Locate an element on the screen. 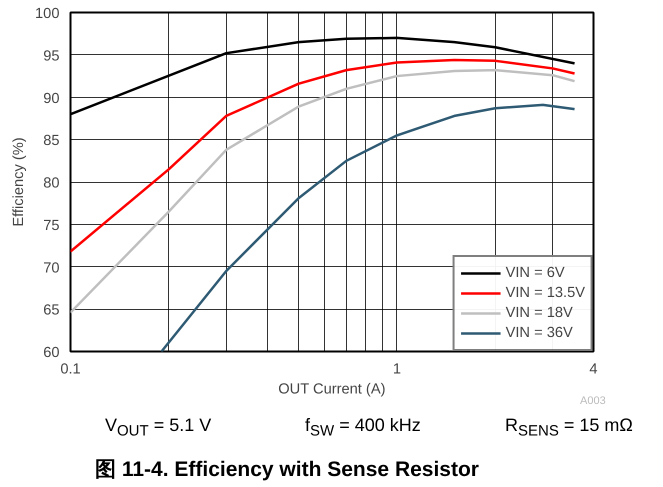 Image resolution: width=663 pixels, height=487 pixels. y-tick-label: 95 is located at coordinates (51, 56).